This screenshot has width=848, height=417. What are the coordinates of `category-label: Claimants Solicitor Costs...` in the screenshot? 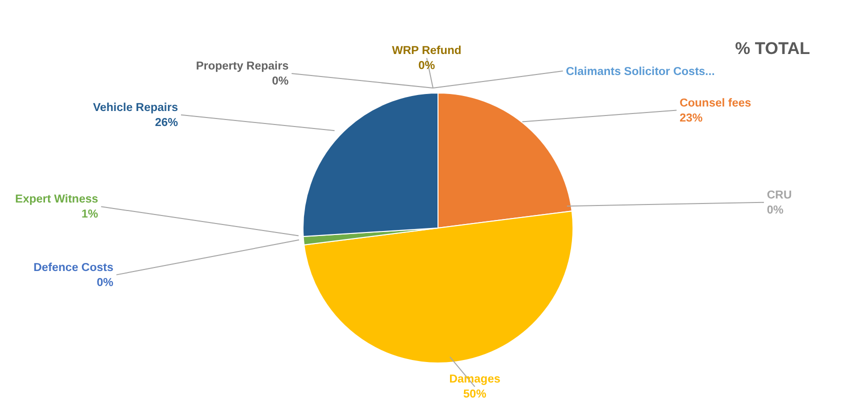 It's located at (640, 72).